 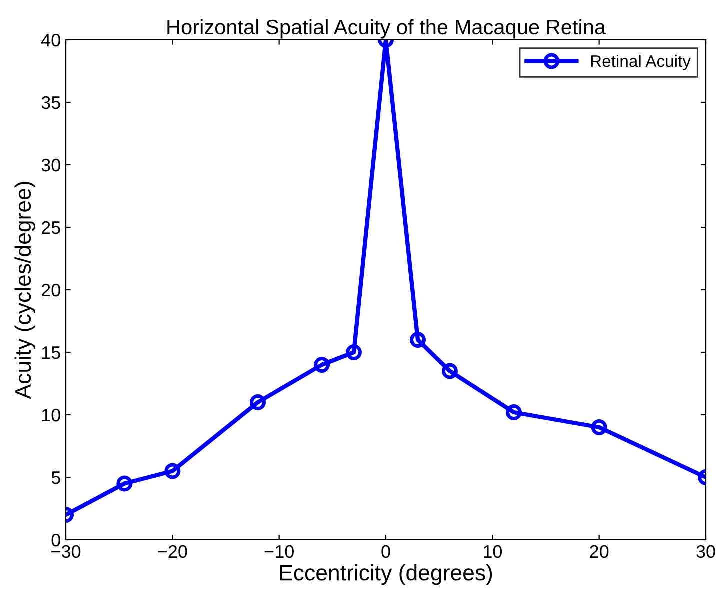 What do you see at coordinates (173, 551) in the screenshot?
I see `x-tick-label: −20` at bounding box center [173, 551].